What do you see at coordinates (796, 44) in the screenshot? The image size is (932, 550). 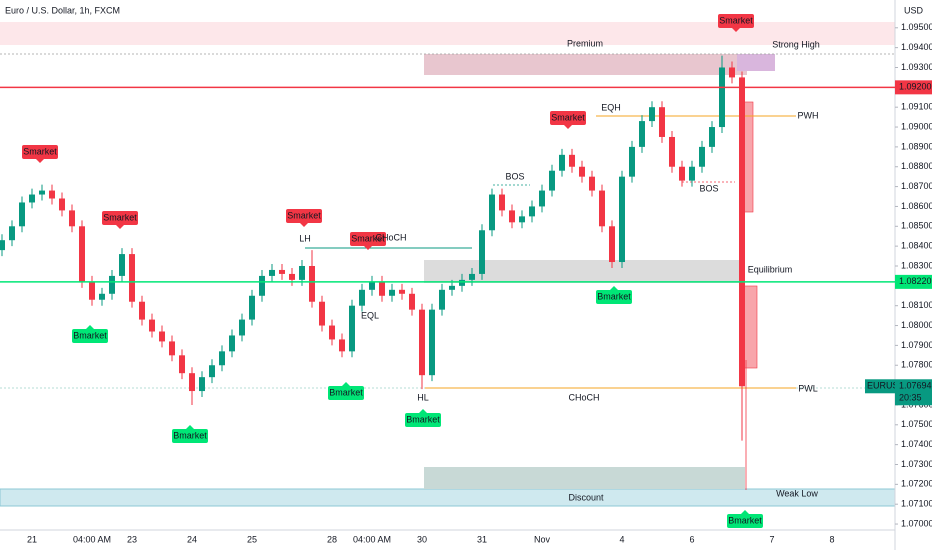 I see `annotation: Strong High` at bounding box center [796, 44].